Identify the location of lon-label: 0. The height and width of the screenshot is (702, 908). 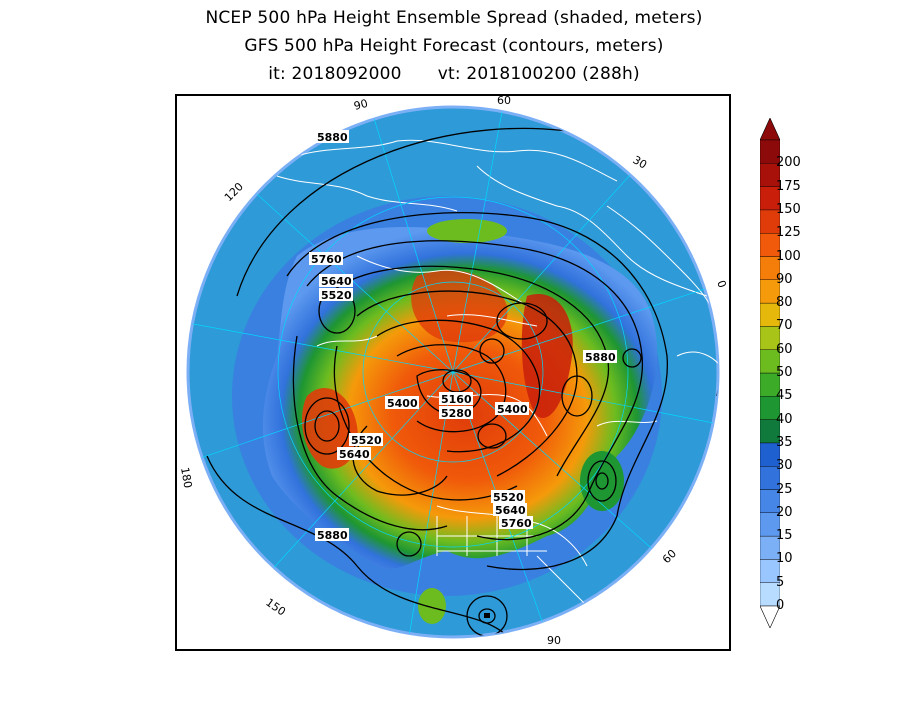
(721, 284).